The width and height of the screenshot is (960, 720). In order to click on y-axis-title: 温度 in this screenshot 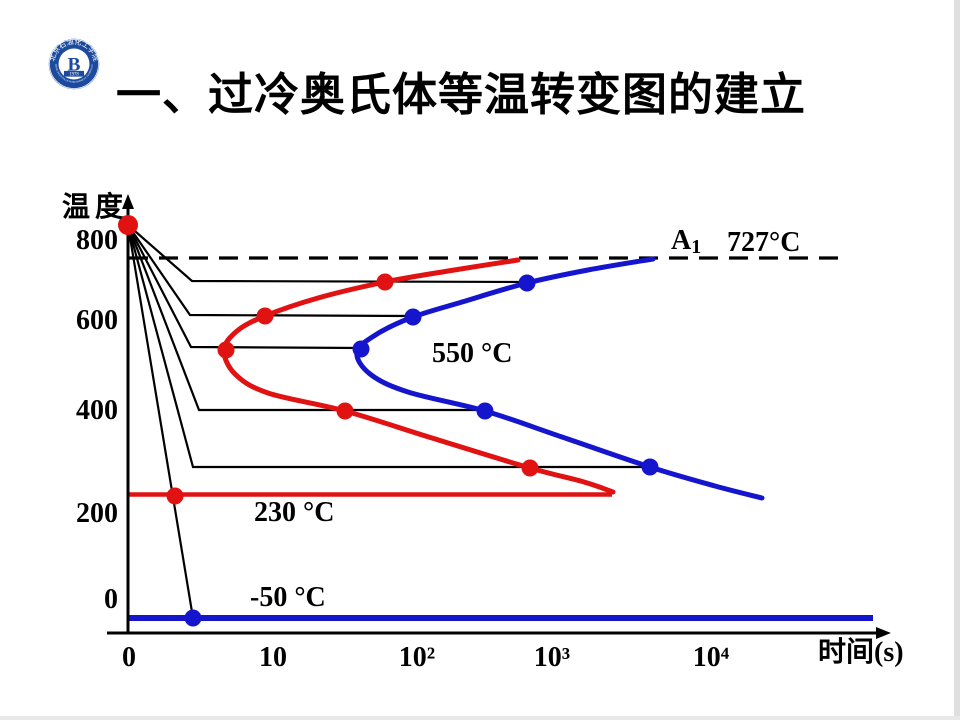, I will do `click(95, 207)`.